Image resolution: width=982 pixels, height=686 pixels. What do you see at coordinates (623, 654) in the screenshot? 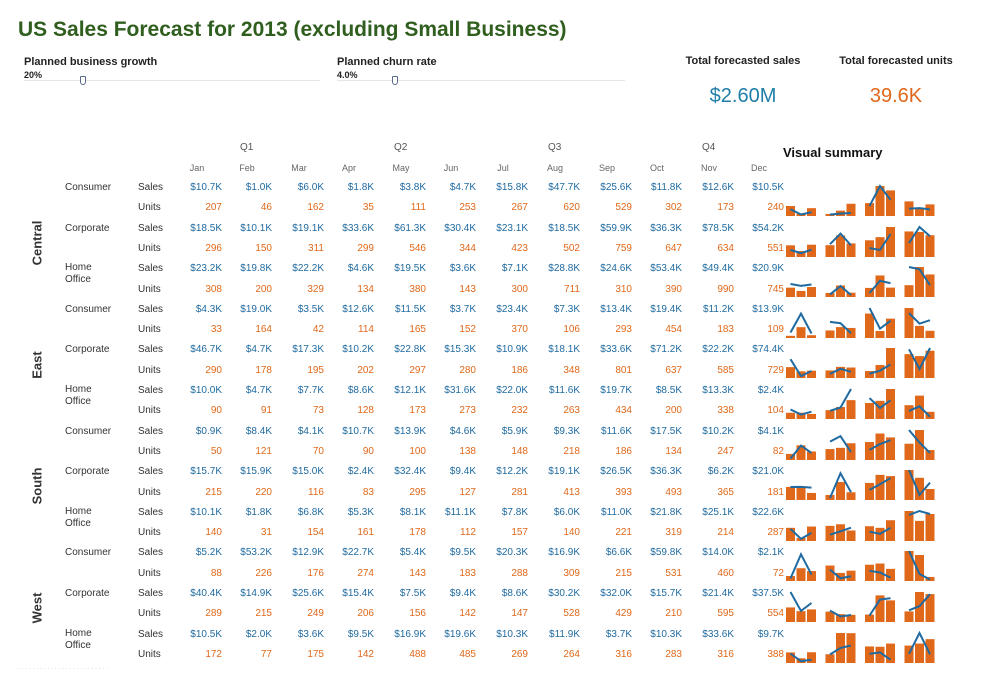
I see `units-cell: 316` at bounding box center [623, 654].